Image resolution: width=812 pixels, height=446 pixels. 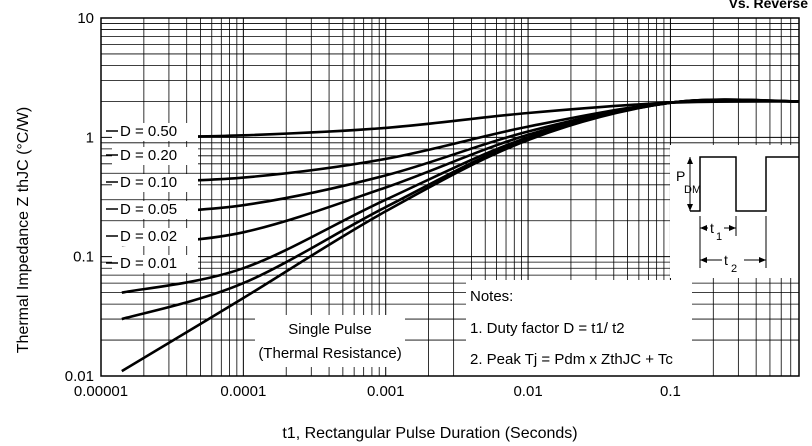 I want to click on duty-label: D = 0.02, so click(x=148, y=236).